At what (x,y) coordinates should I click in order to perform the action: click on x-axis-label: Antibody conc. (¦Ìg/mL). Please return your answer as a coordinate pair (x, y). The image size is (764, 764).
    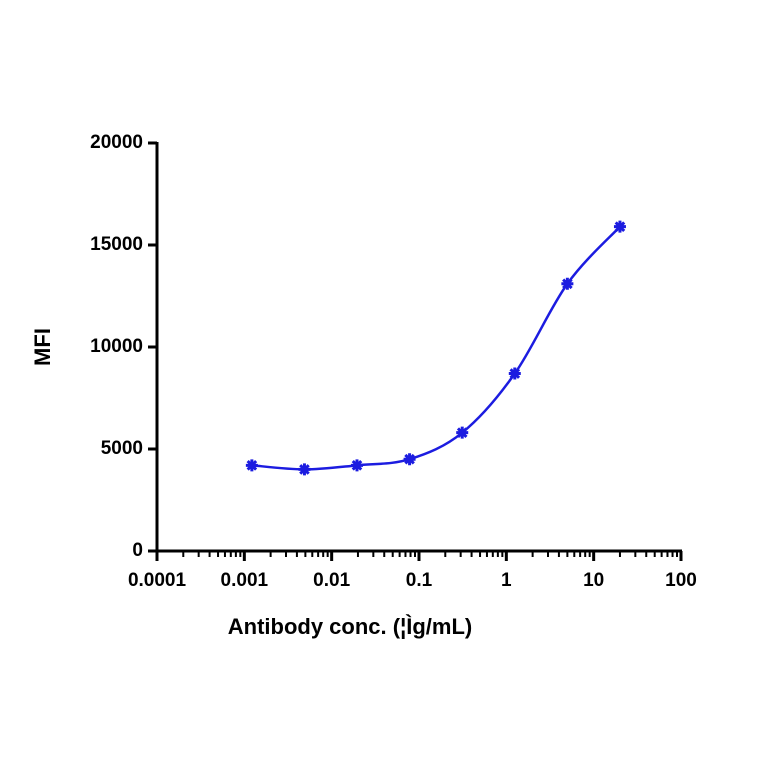
    Looking at the image, I should click on (350, 626).